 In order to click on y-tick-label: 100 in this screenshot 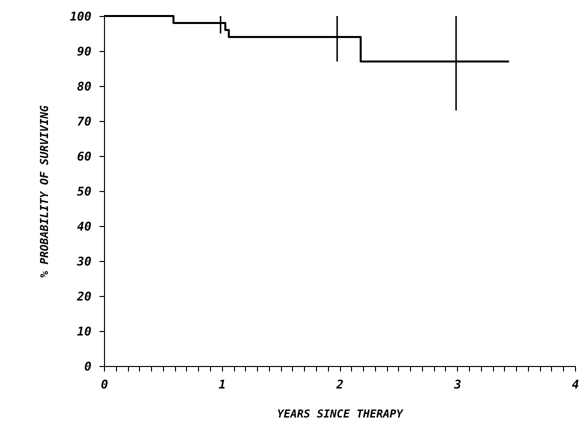, I will do `click(81, 17)`.